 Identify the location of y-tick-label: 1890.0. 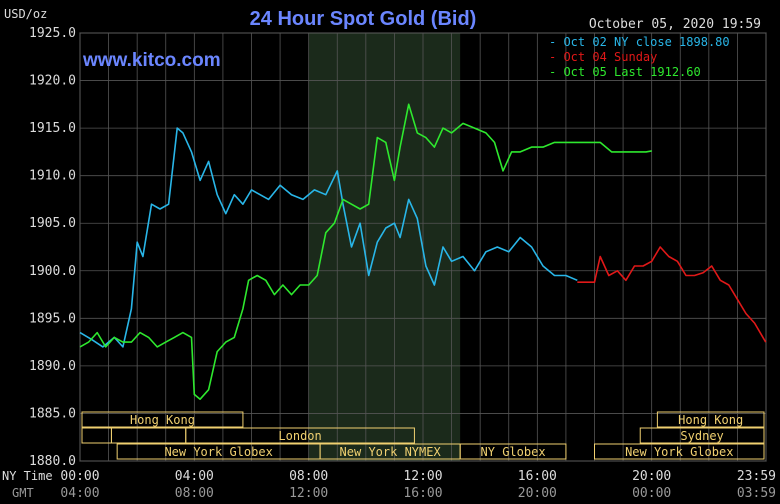
(52, 366).